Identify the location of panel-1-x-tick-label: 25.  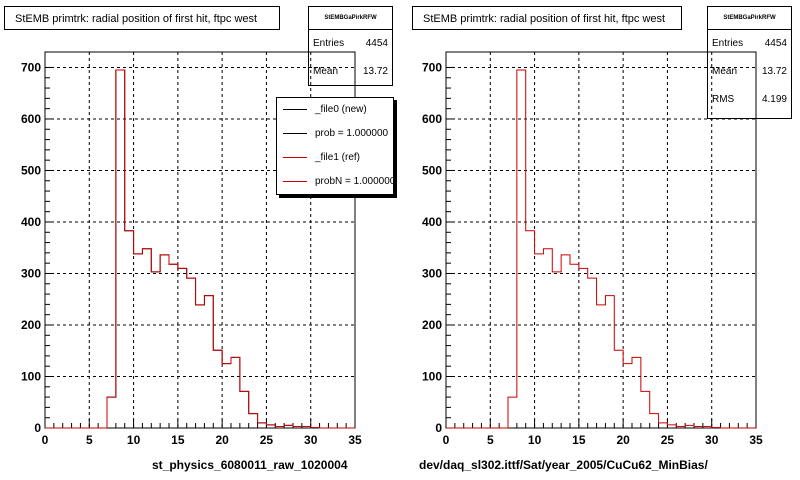
(267, 440).